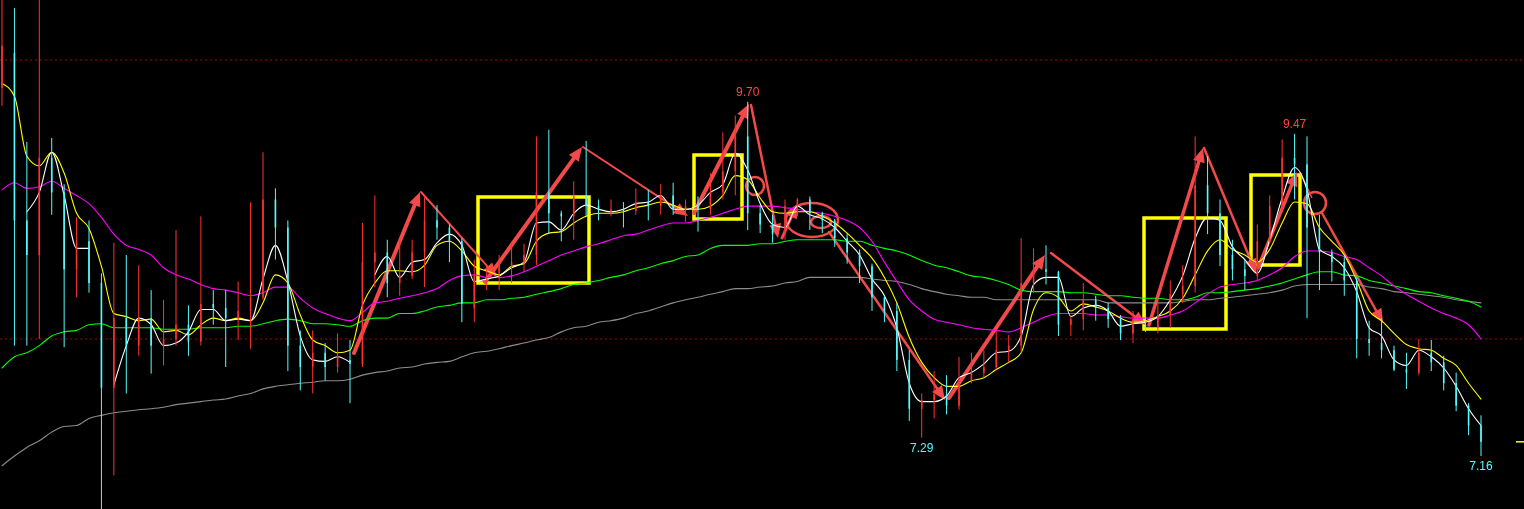  I want to click on annotation: 7.29, so click(922, 447).